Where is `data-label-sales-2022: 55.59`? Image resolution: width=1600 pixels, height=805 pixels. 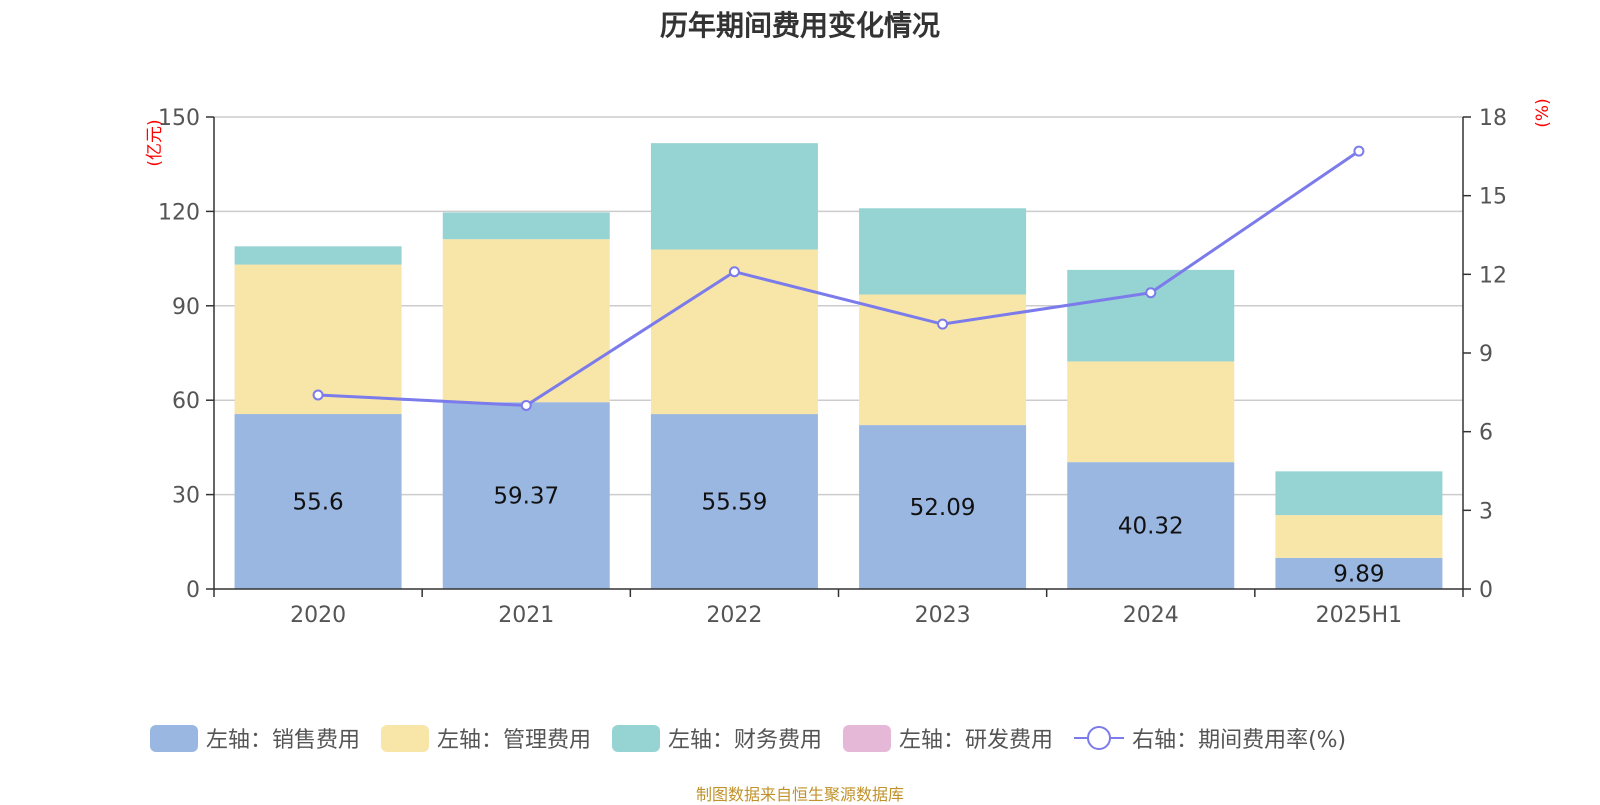 data-label-sales-2022: 55.59 is located at coordinates (734, 503).